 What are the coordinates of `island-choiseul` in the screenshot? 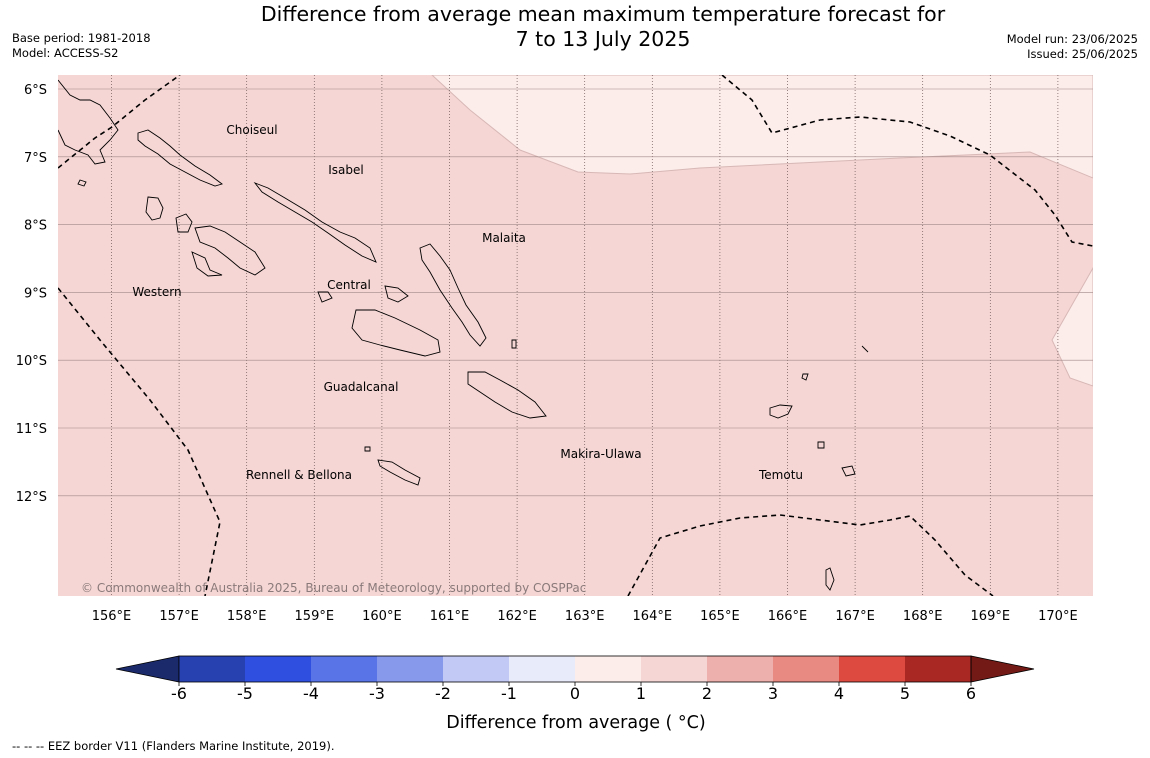 It's located at (180, 158).